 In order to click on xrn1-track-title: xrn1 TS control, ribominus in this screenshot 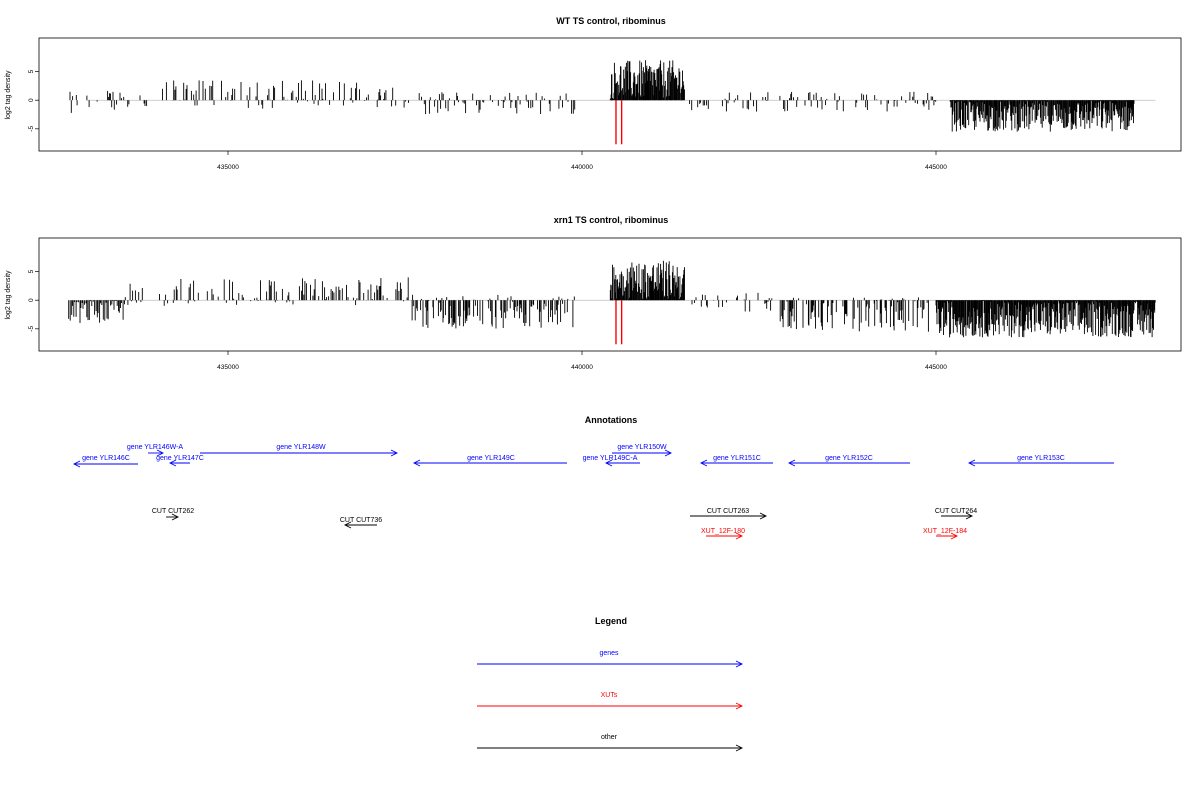, I will do `click(611, 220)`.